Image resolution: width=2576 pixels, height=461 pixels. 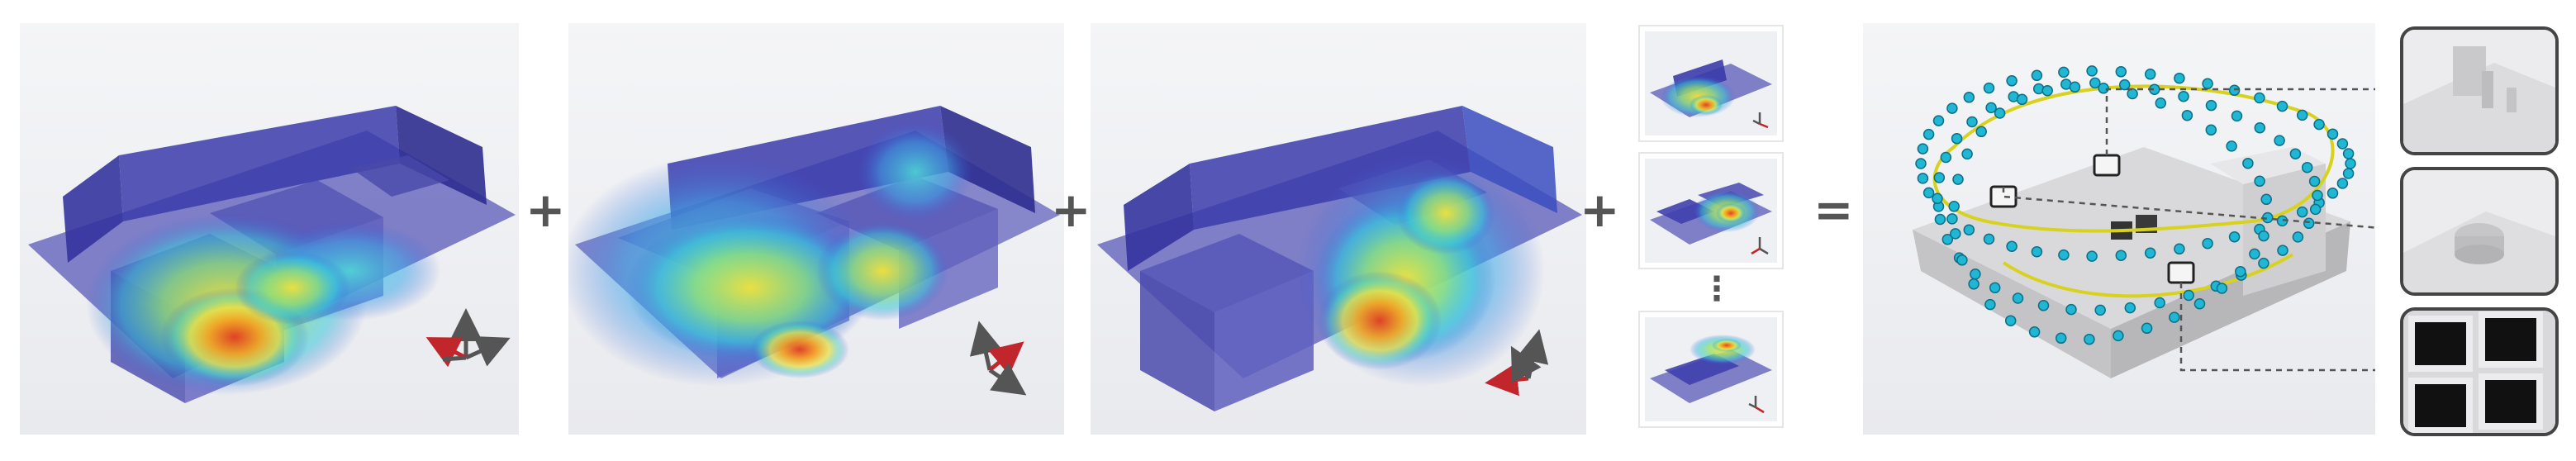 What do you see at coordinates (545, 210) in the screenshot?
I see `plus-operator-1: +` at bounding box center [545, 210].